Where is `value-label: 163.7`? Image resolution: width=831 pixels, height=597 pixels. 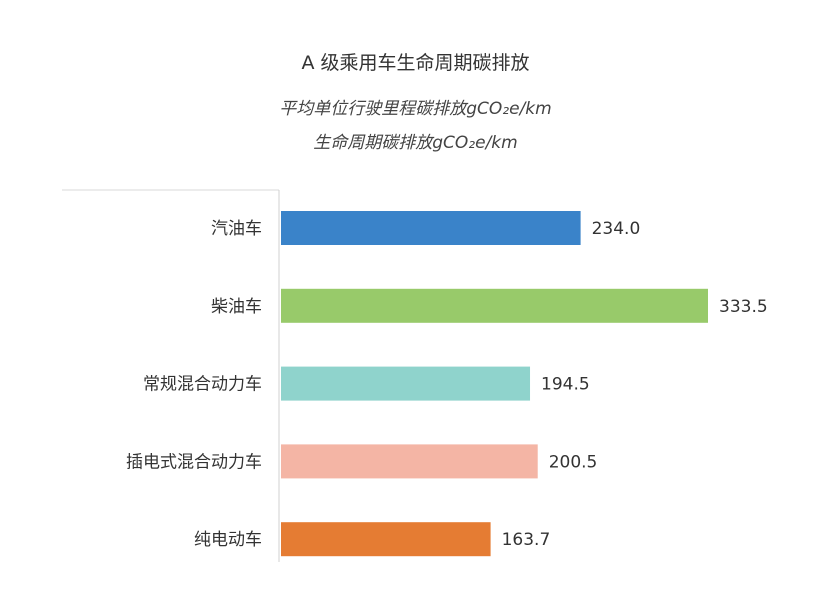
value-label: 163.7 is located at coordinates (526, 540).